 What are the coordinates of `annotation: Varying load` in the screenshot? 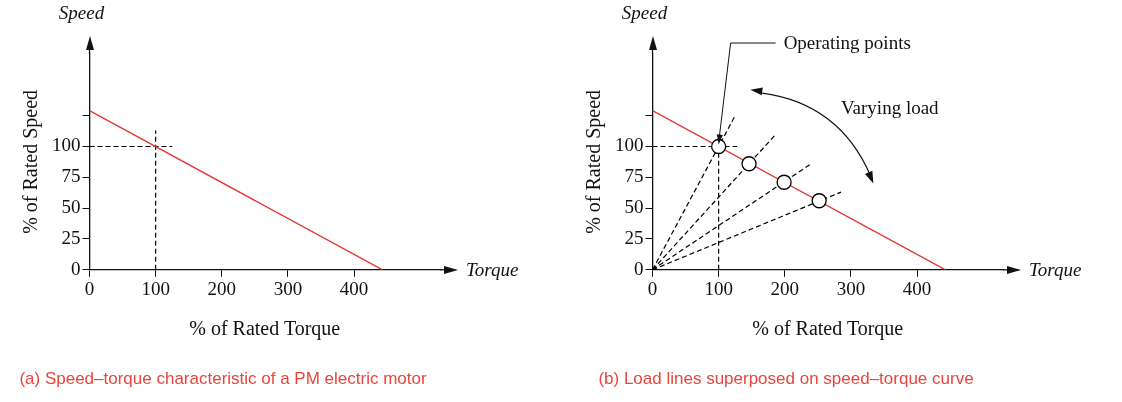 It's located at (890, 108).